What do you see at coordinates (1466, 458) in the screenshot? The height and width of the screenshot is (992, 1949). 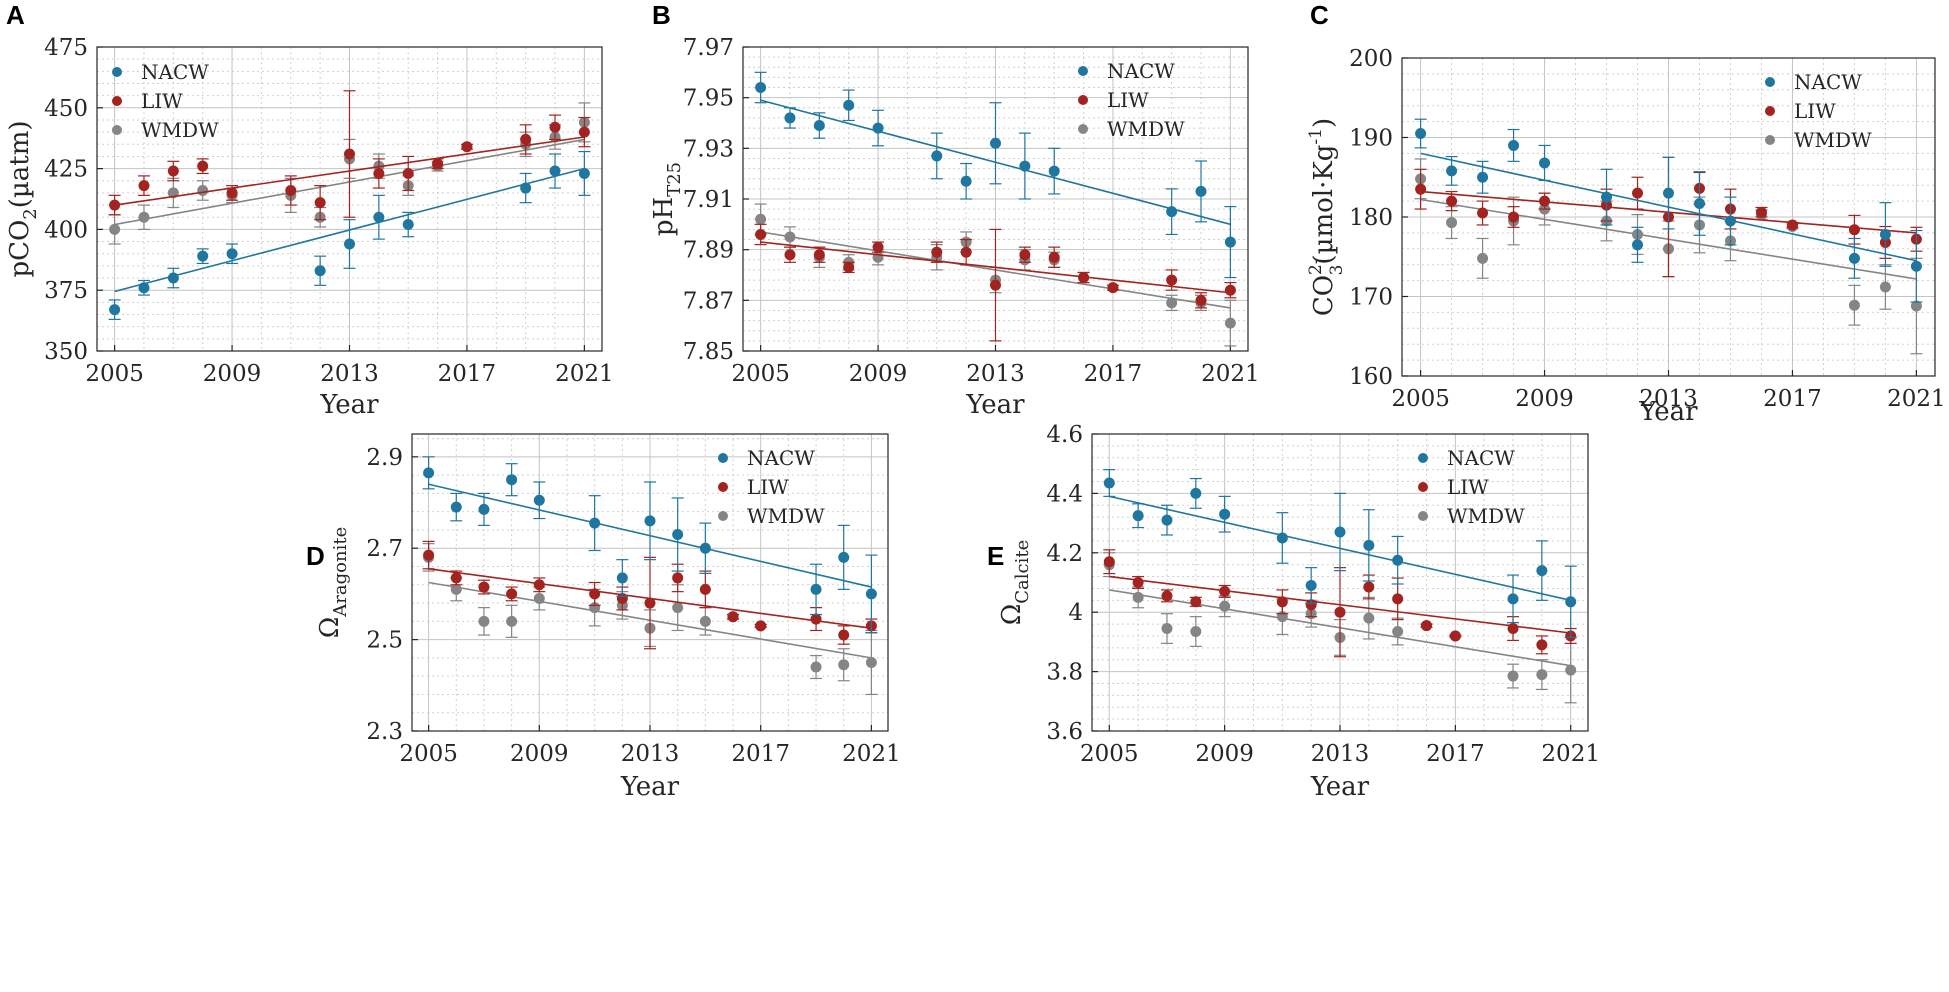 I see `panel-e-legend-item-nacw: NACW` at bounding box center [1466, 458].